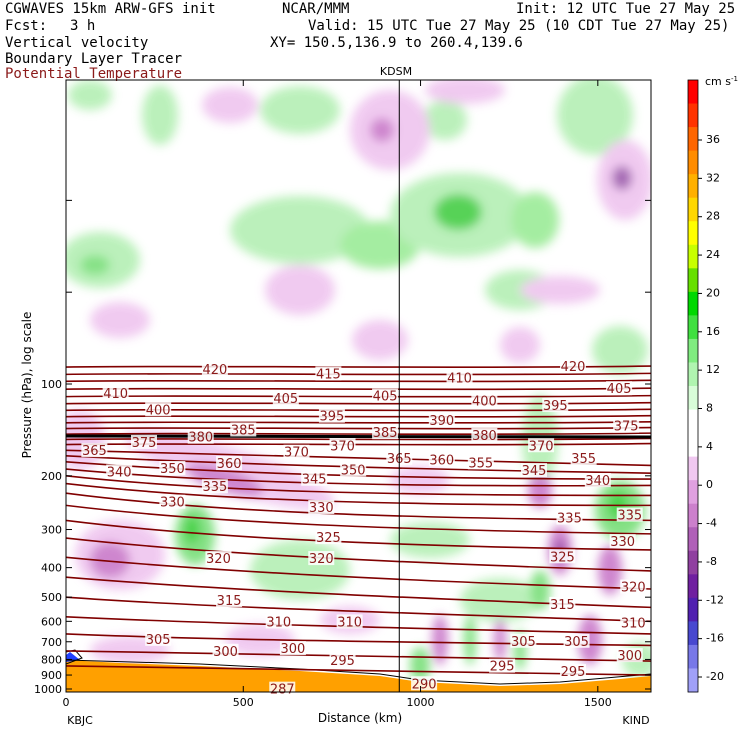  Describe the element at coordinates (626, 9) in the screenshot. I see `init-time: Init: 12 UTC Tue 27 May 25` at that location.